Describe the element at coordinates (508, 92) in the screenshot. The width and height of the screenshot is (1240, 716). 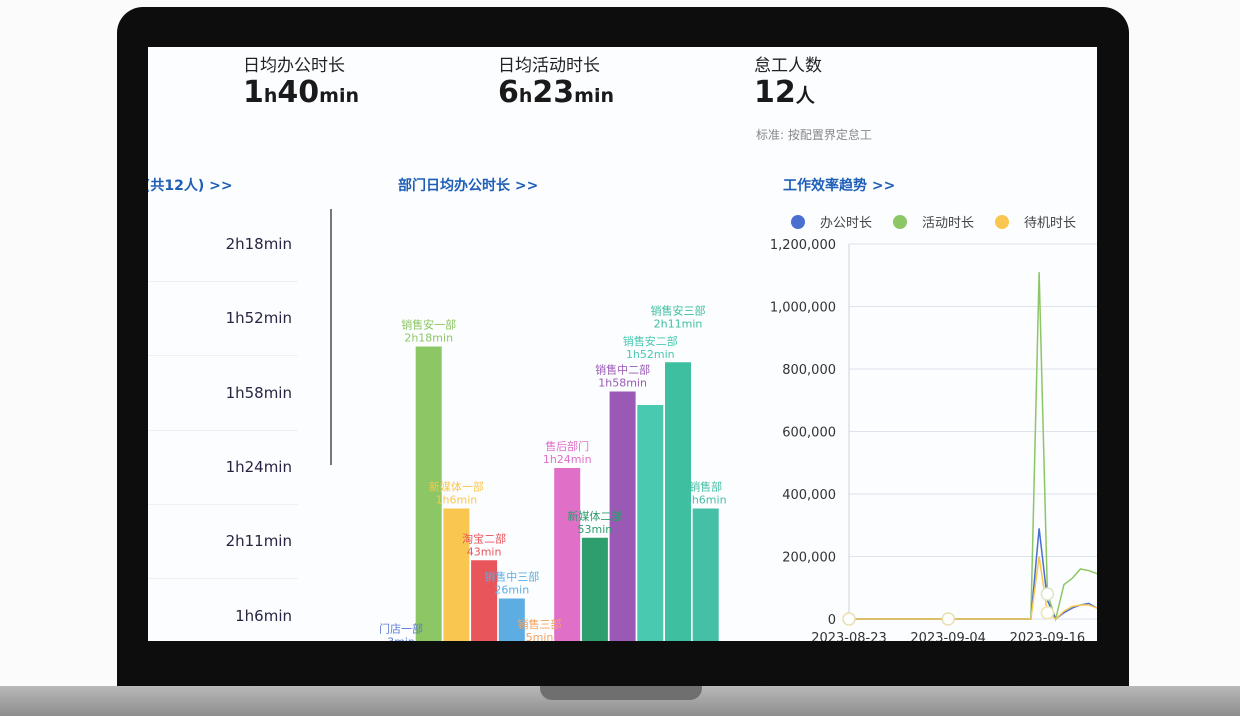
I see `stat-number: 6` at that location.